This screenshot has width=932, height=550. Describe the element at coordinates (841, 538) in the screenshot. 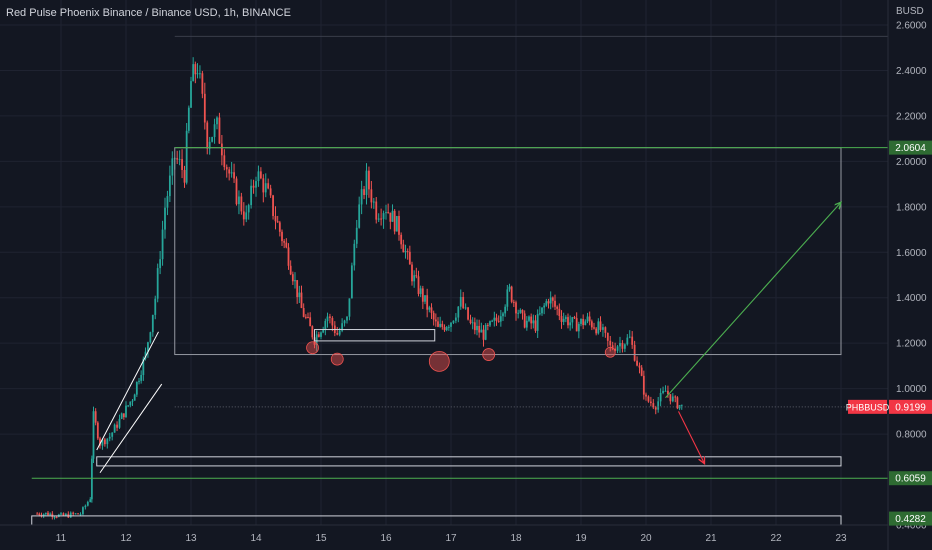

I see `x-tick-label: 23` at that location.